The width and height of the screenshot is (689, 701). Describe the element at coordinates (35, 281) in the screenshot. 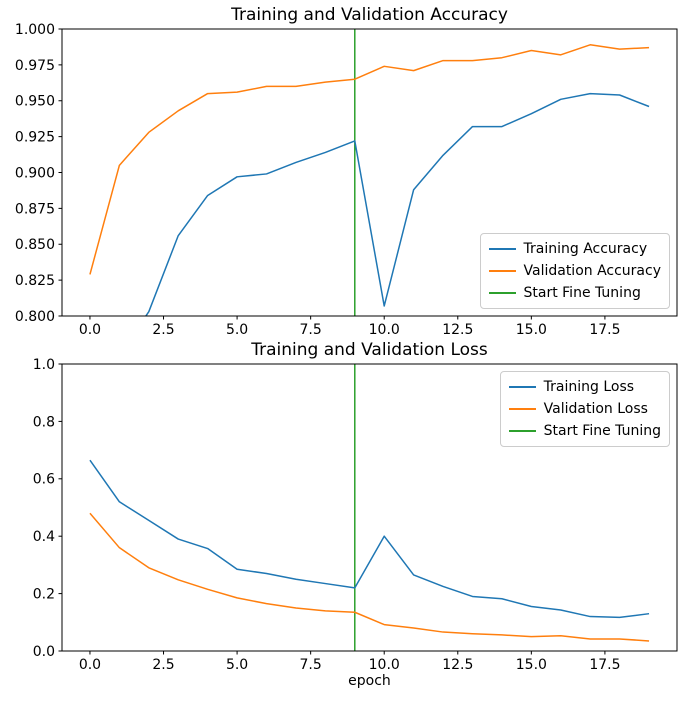

I see `y-tick-label: 0.825` at that location.